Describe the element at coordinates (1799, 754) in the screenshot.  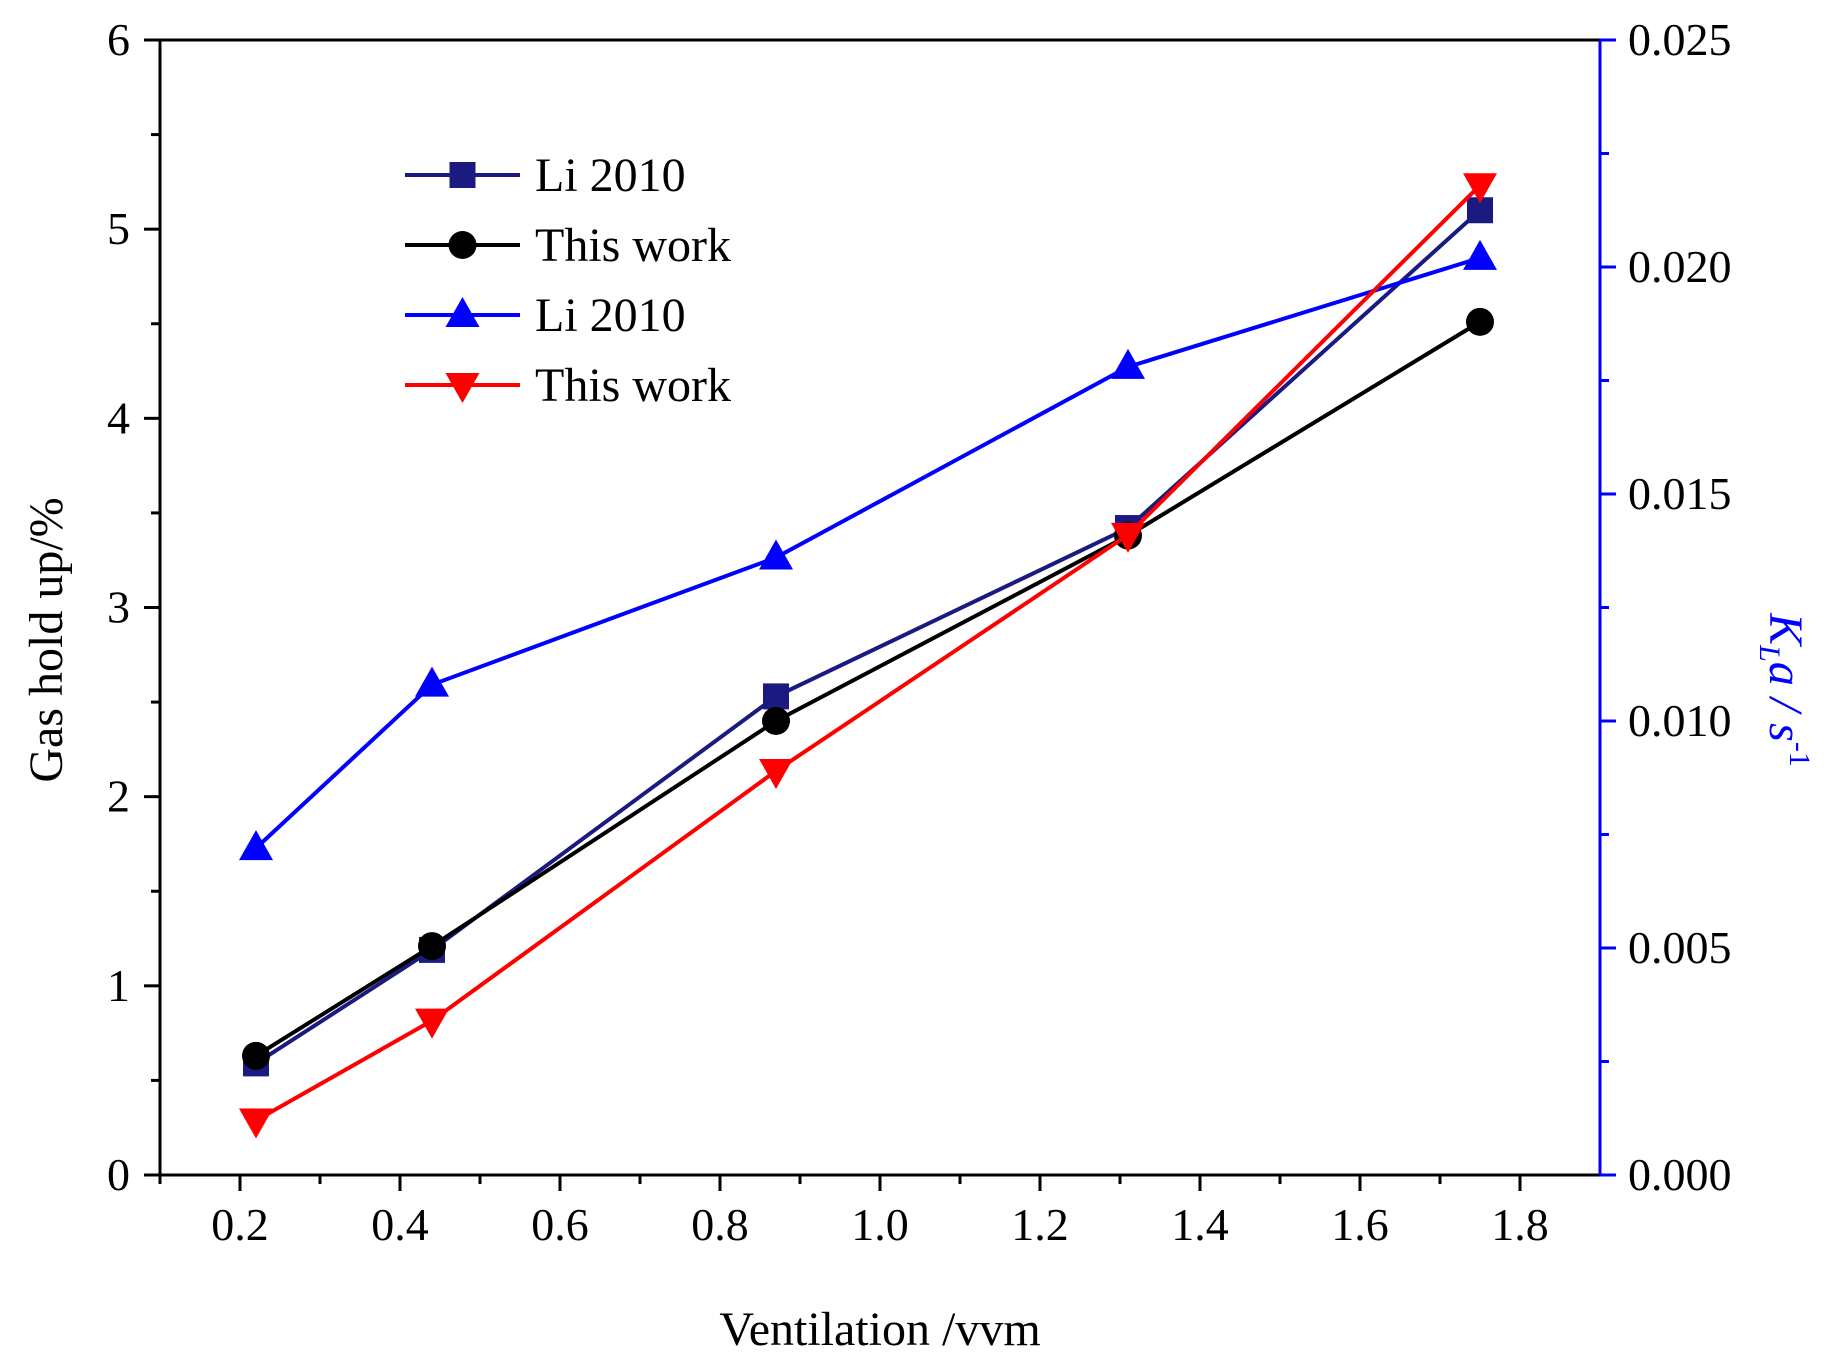
I see `y2-axis-title-sup: -1` at that location.